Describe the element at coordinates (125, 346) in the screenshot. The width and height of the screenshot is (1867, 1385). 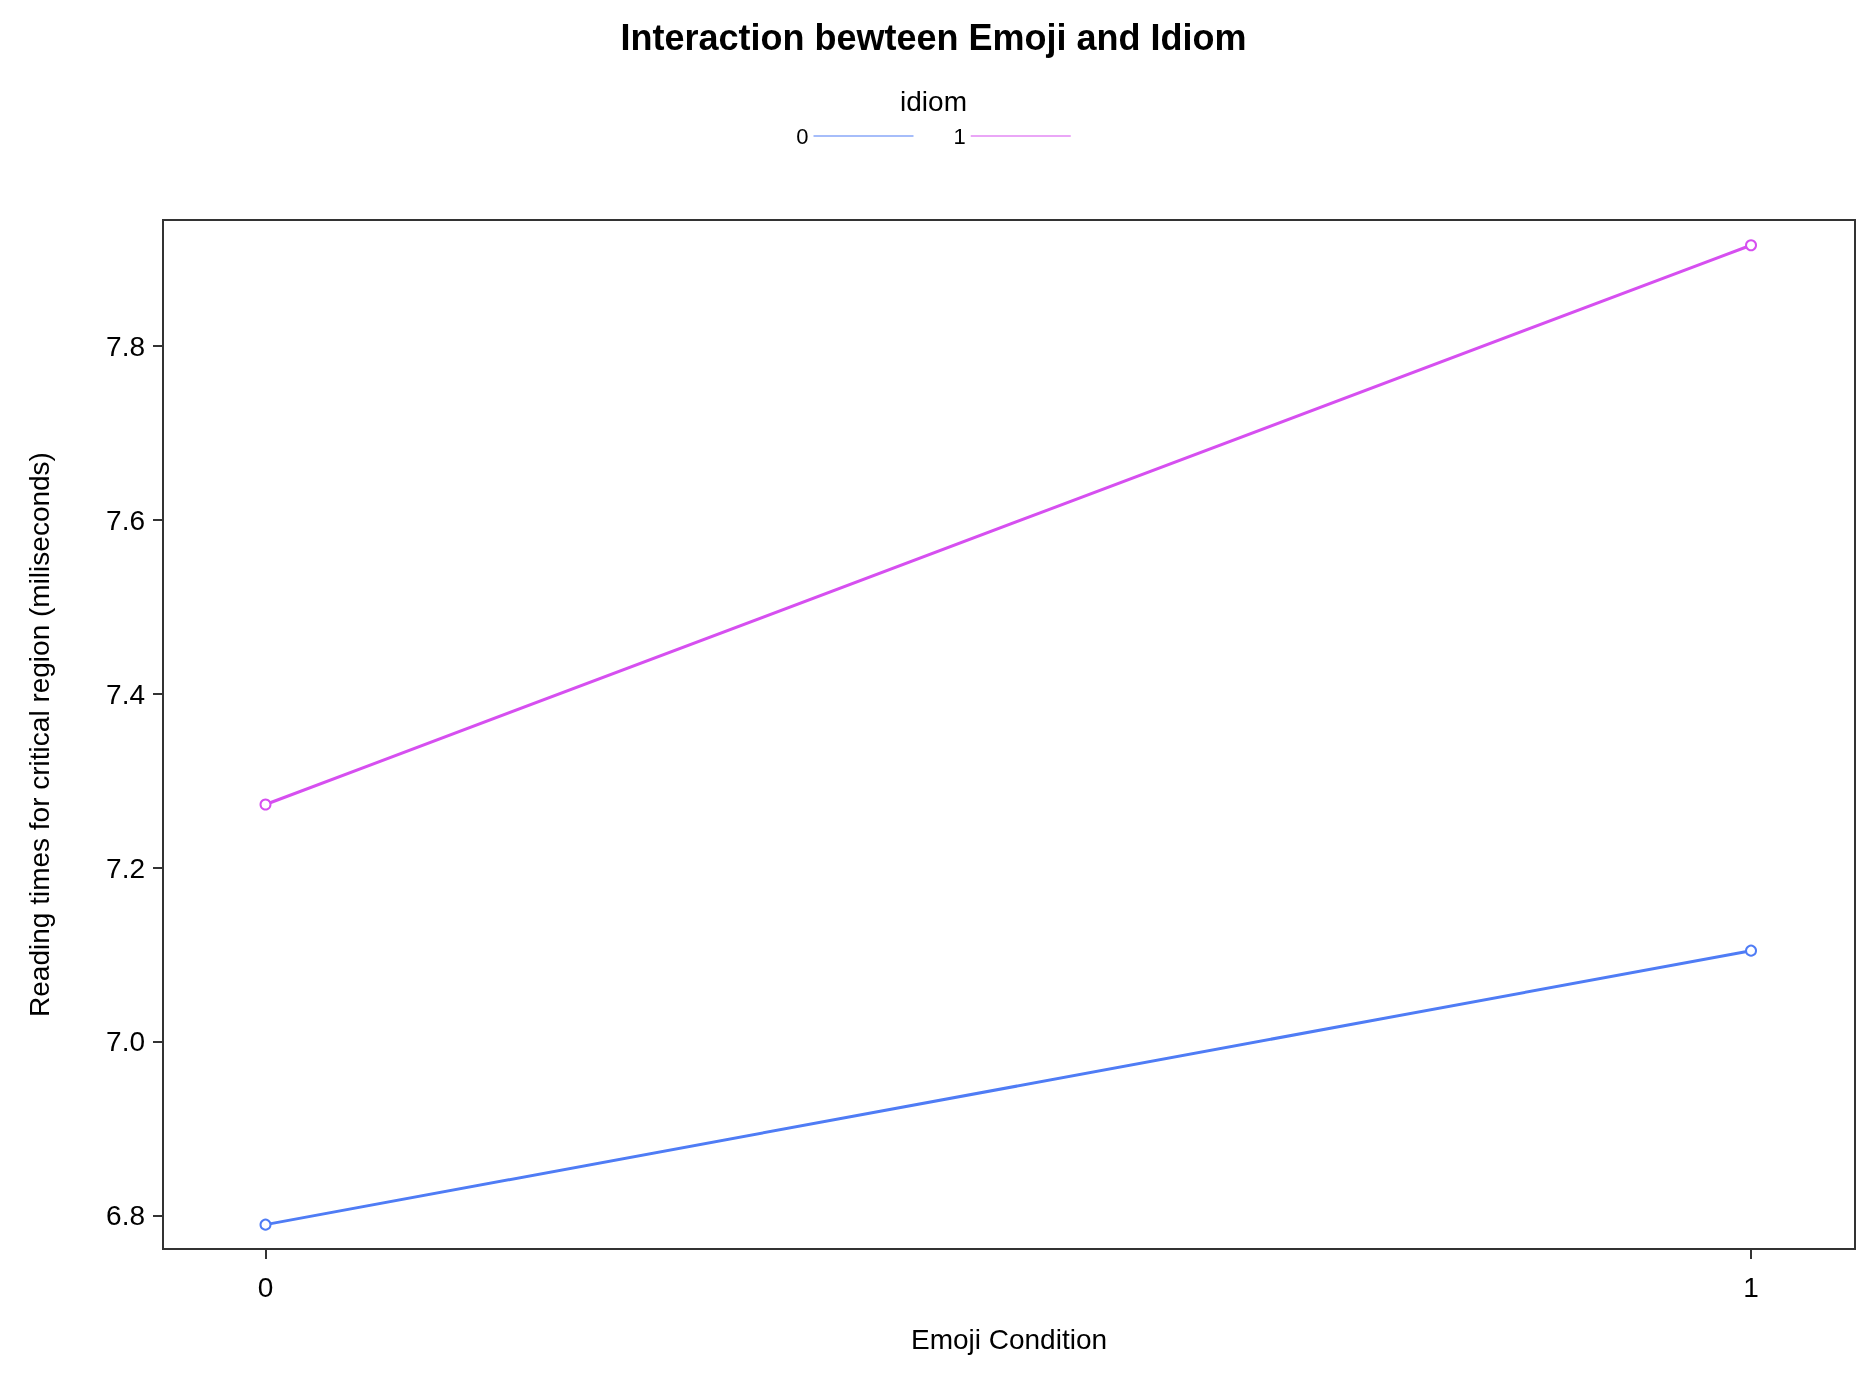
I see `y-tick-label: 7.8` at that location.